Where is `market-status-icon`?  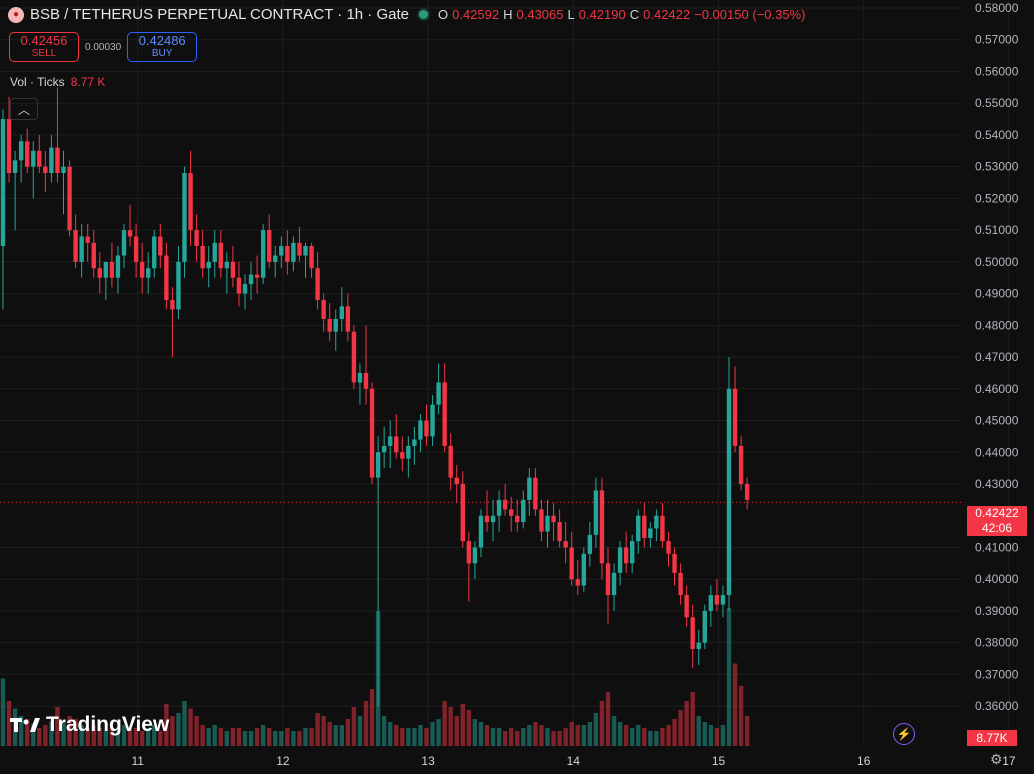 market-status-icon is located at coordinates (423, 14).